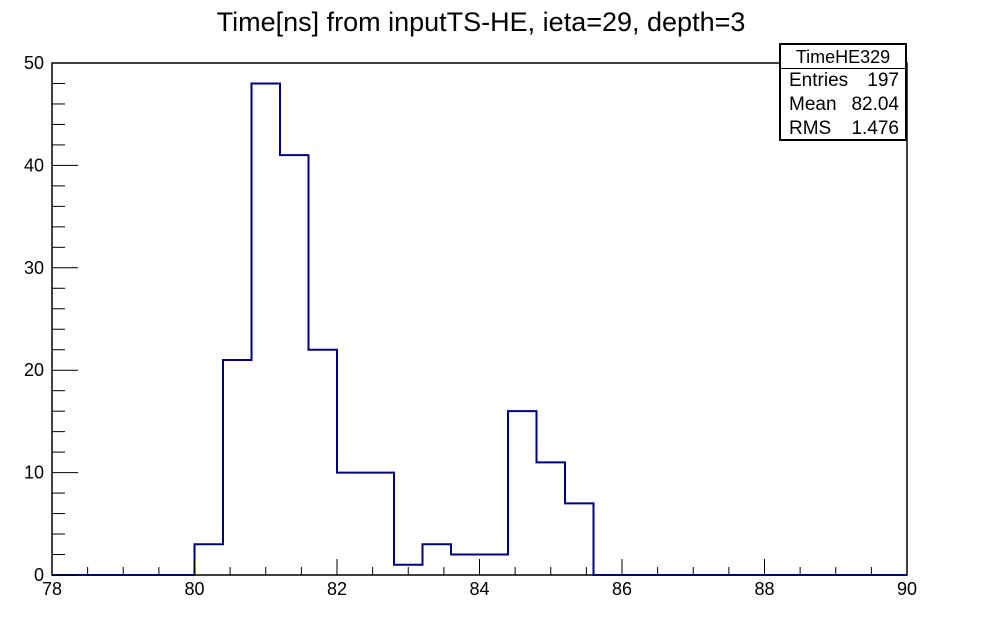  What do you see at coordinates (194, 589) in the screenshot?
I see `x-tick-label: 80` at bounding box center [194, 589].